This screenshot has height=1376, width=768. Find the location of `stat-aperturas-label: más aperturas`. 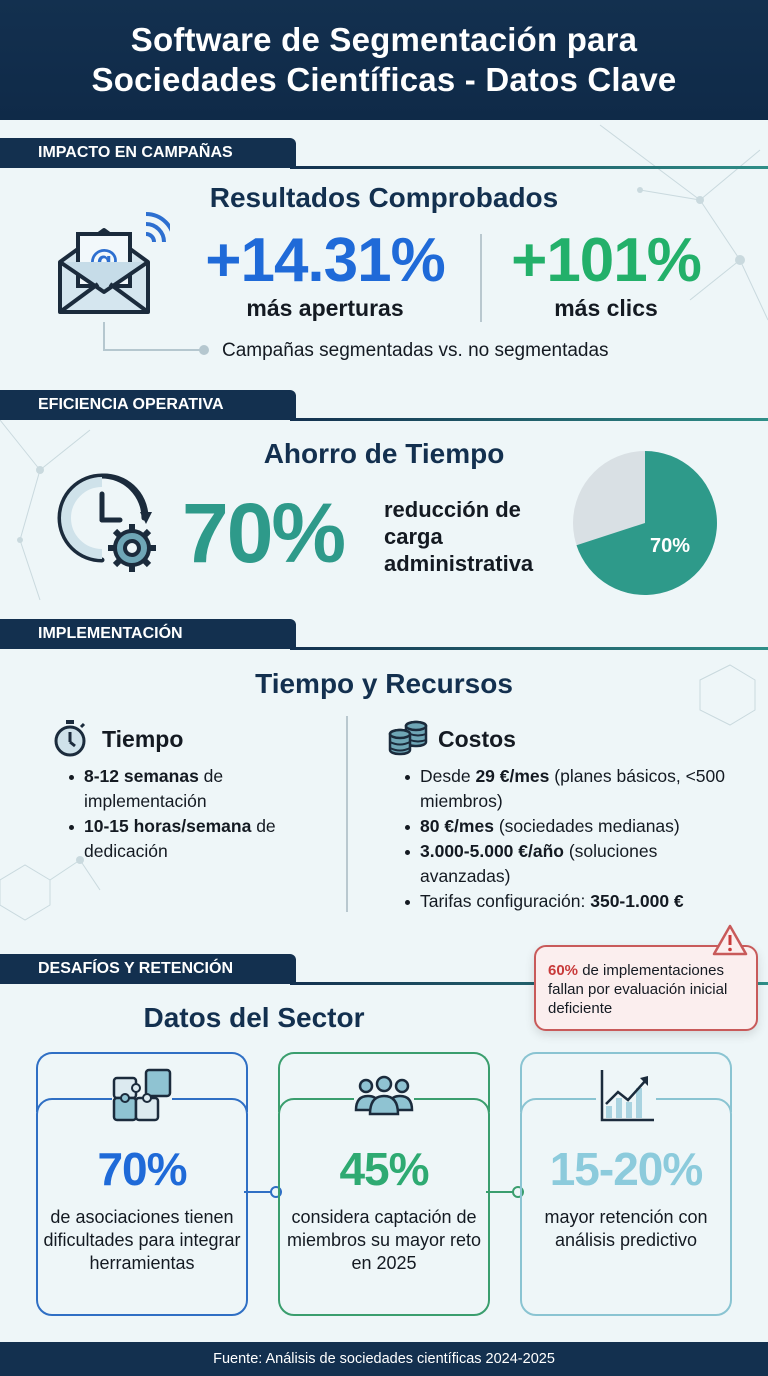

stat-aperturas-label: más aperturas is located at coordinates (325, 308).